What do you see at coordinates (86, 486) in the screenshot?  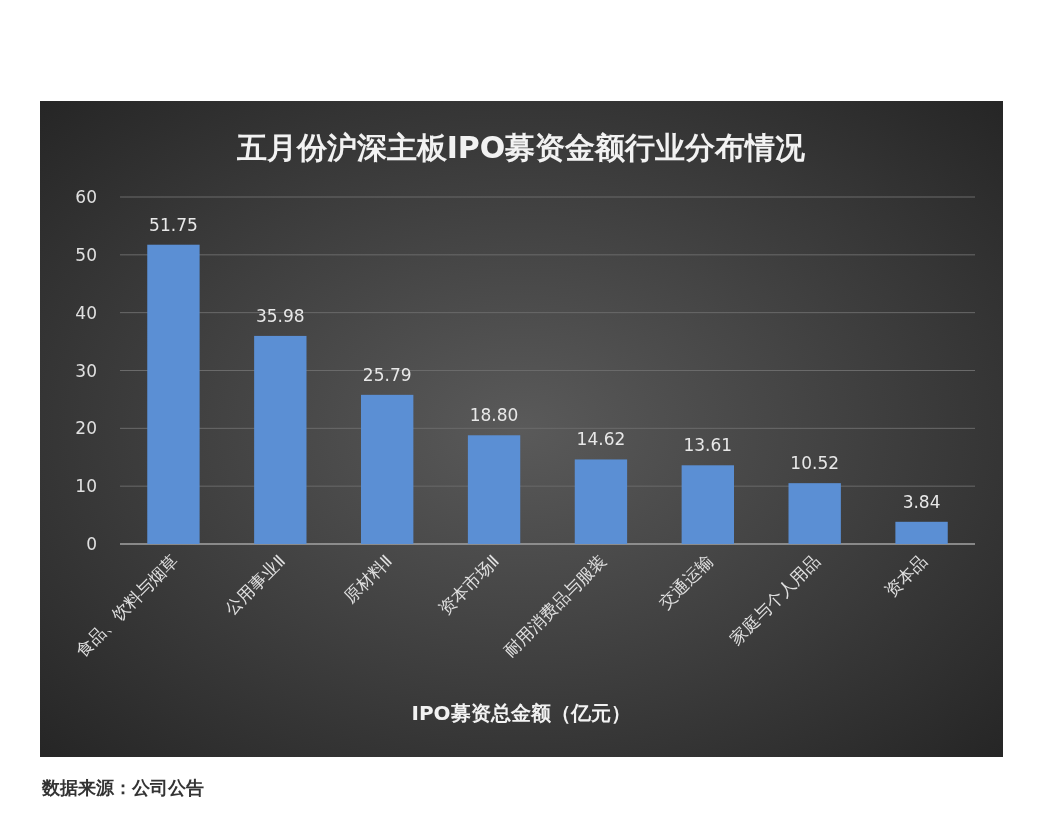 I see `y-tick-label: 10` at bounding box center [86, 486].